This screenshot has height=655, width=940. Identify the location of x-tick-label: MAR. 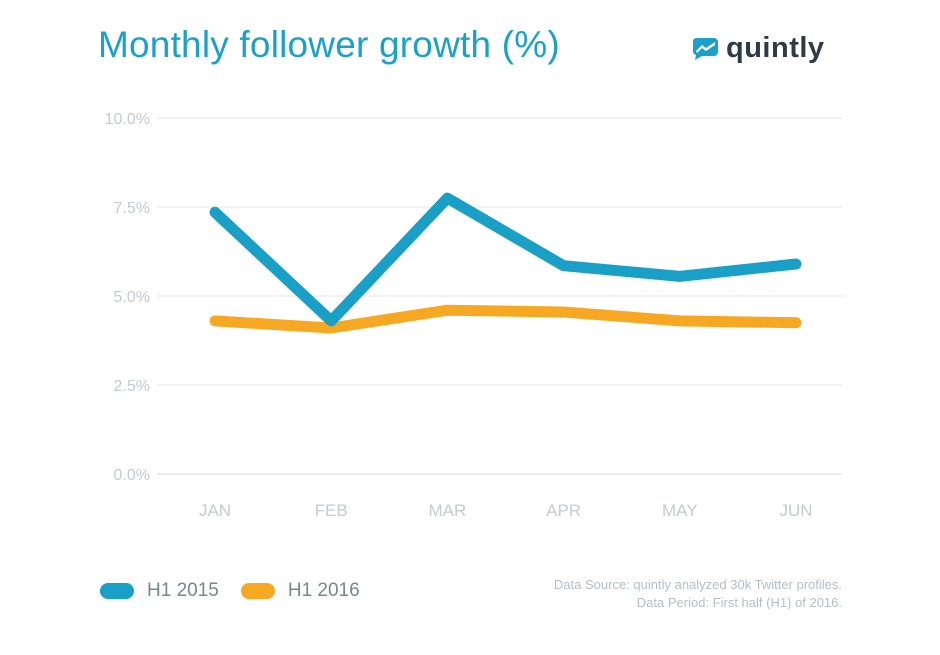
(448, 510).